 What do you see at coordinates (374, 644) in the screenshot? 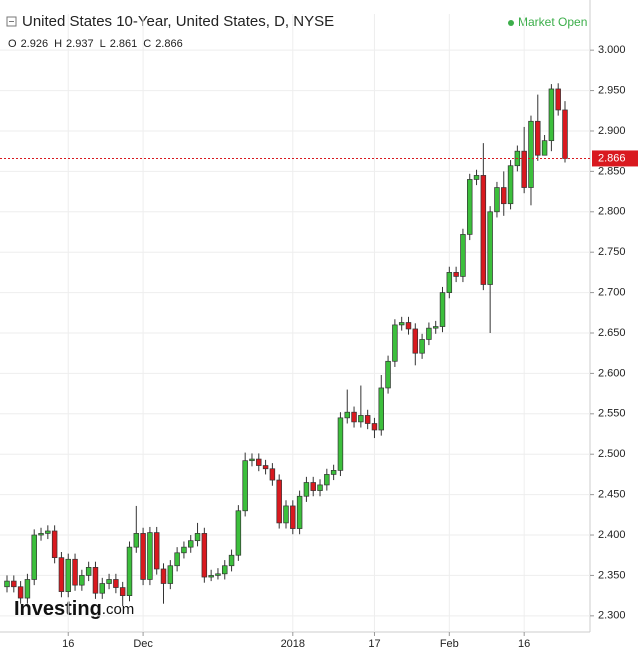
I see `x-tick-label: 17` at bounding box center [374, 644].